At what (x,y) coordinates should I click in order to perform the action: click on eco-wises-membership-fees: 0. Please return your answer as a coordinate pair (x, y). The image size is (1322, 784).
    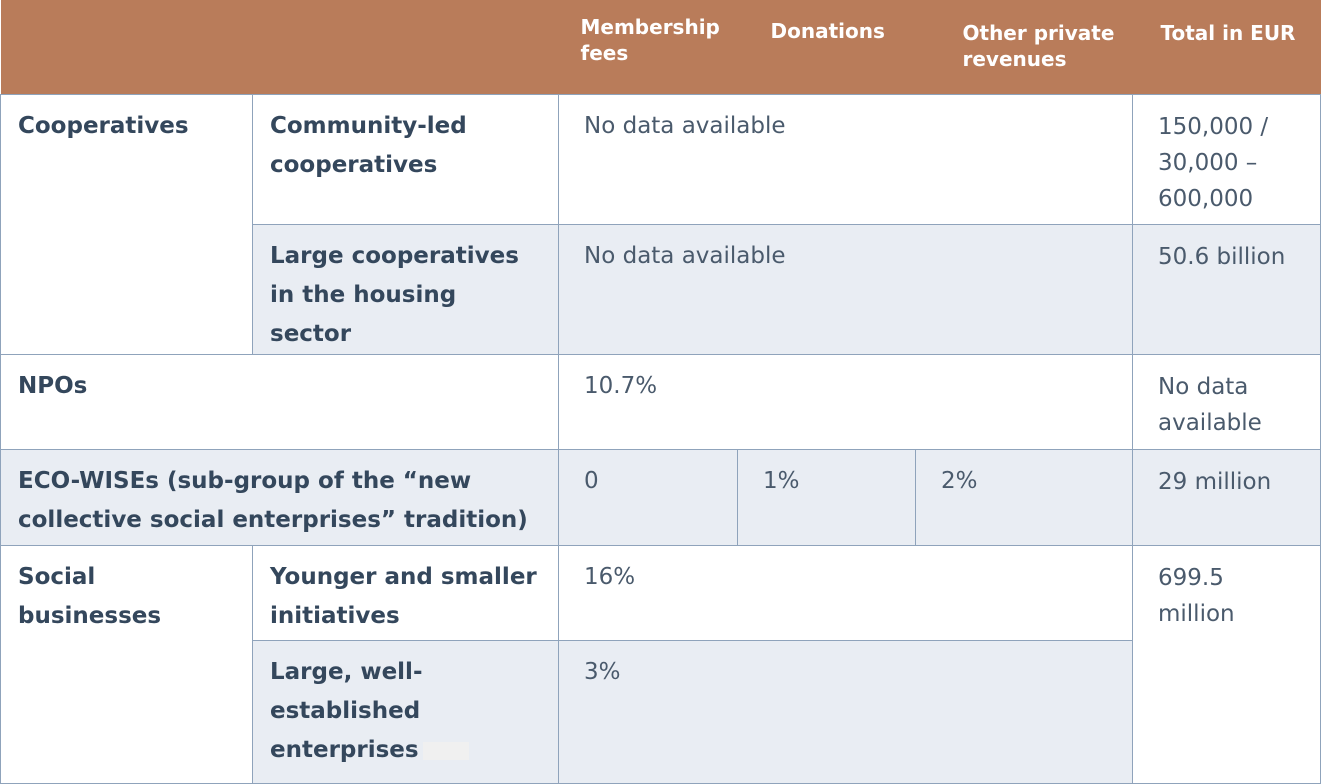
    Looking at the image, I should click on (648, 497).